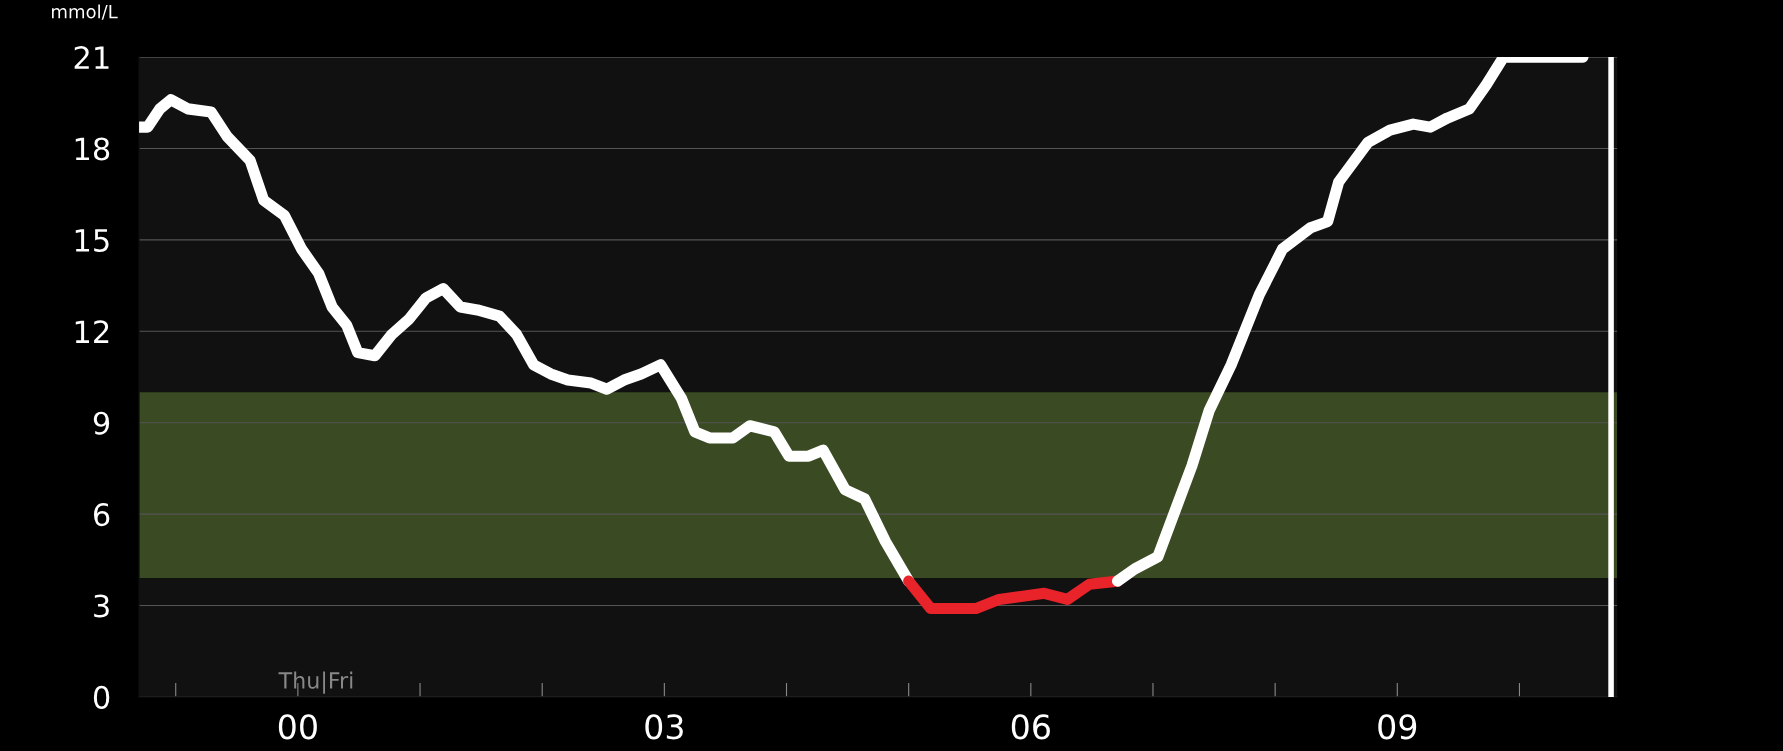  Describe the element at coordinates (101, 606) in the screenshot. I see `y-tick-label: 3` at that location.